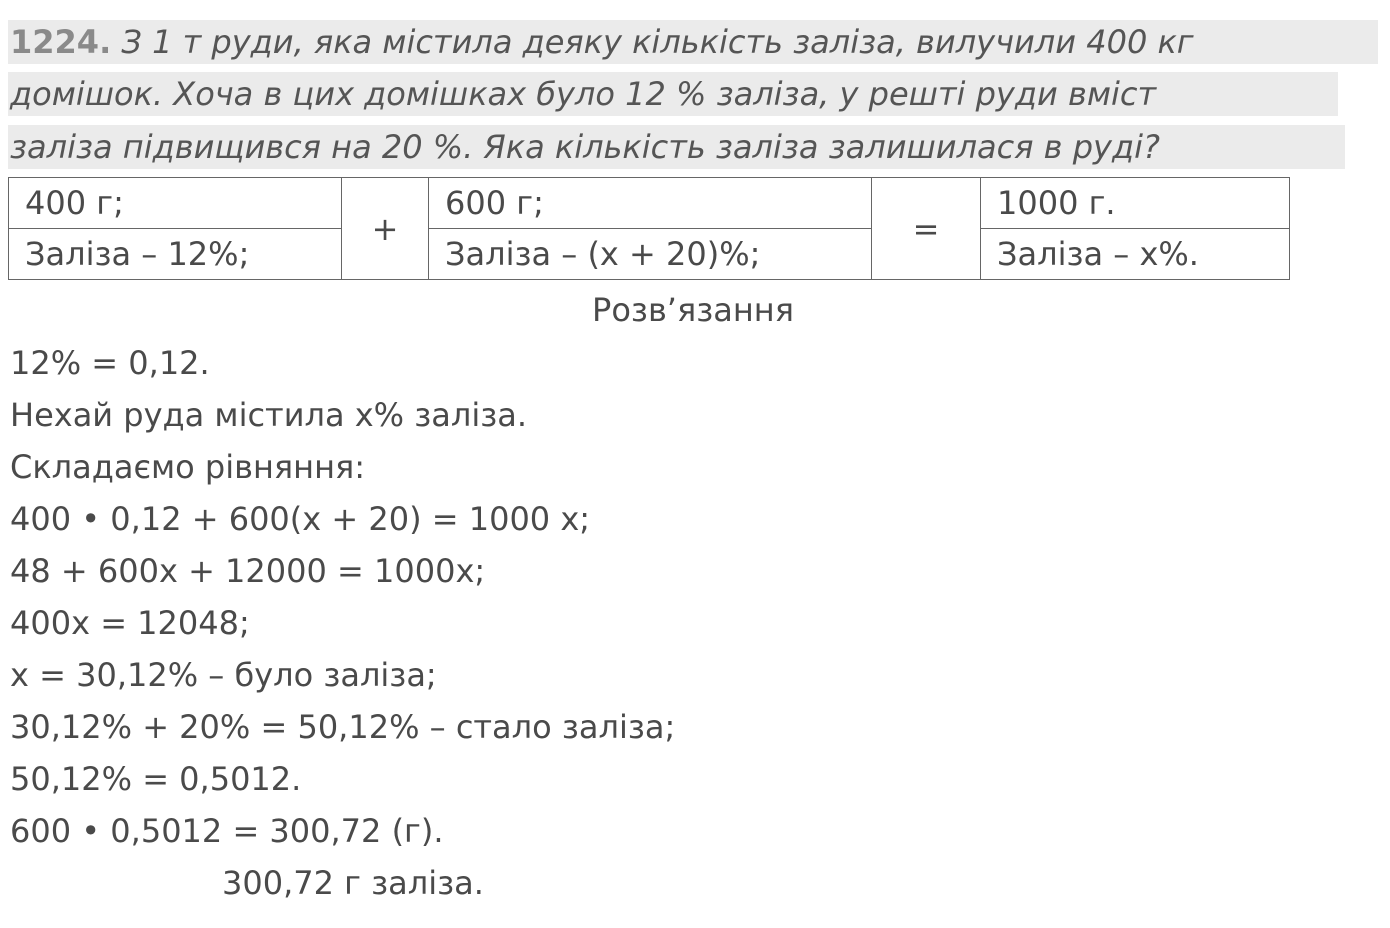  Describe the element at coordinates (1135, 203) in the screenshot. I see `cell-mass-3: 1000 г.` at that location.